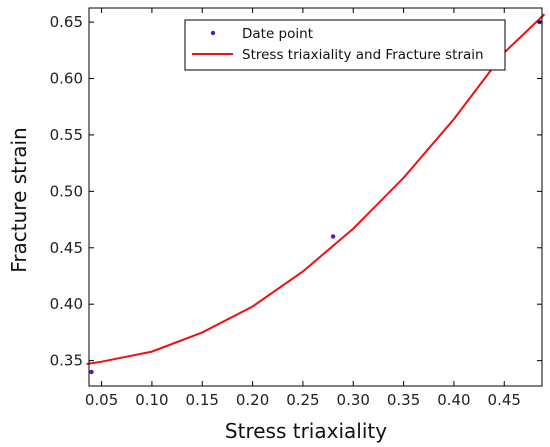 The image size is (550, 447). Describe the element at coordinates (353, 400) in the screenshot. I see `x-tick-label: 0.30` at that location.